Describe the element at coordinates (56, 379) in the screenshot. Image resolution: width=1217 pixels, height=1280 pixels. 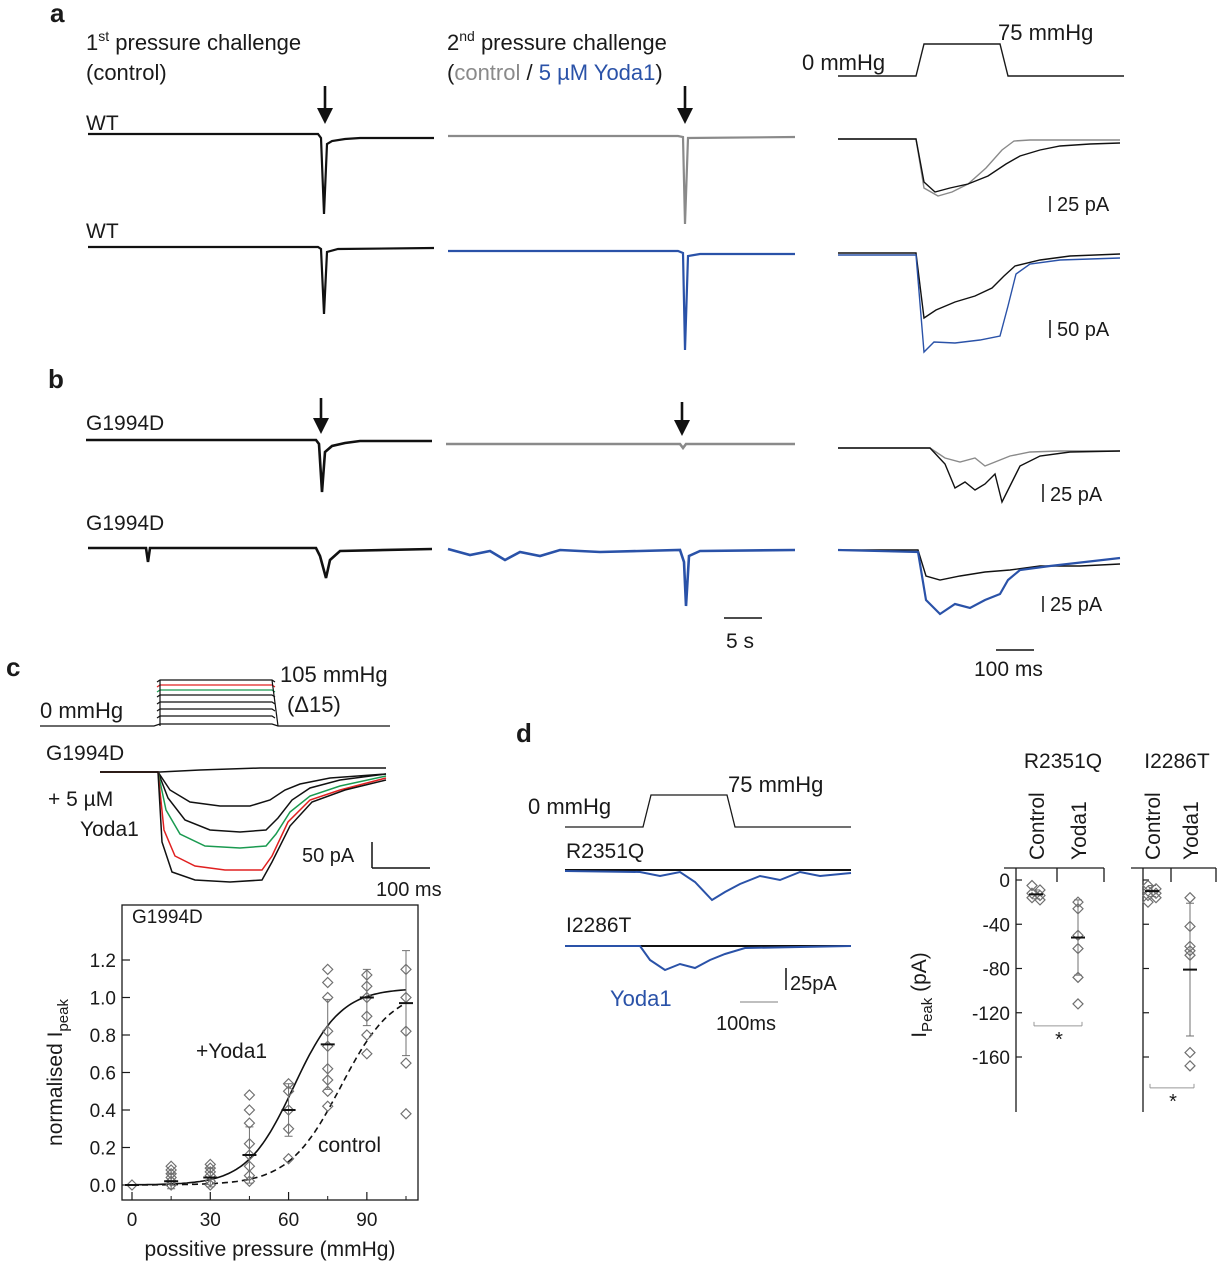
I see `panel-label-b: b` at that location.